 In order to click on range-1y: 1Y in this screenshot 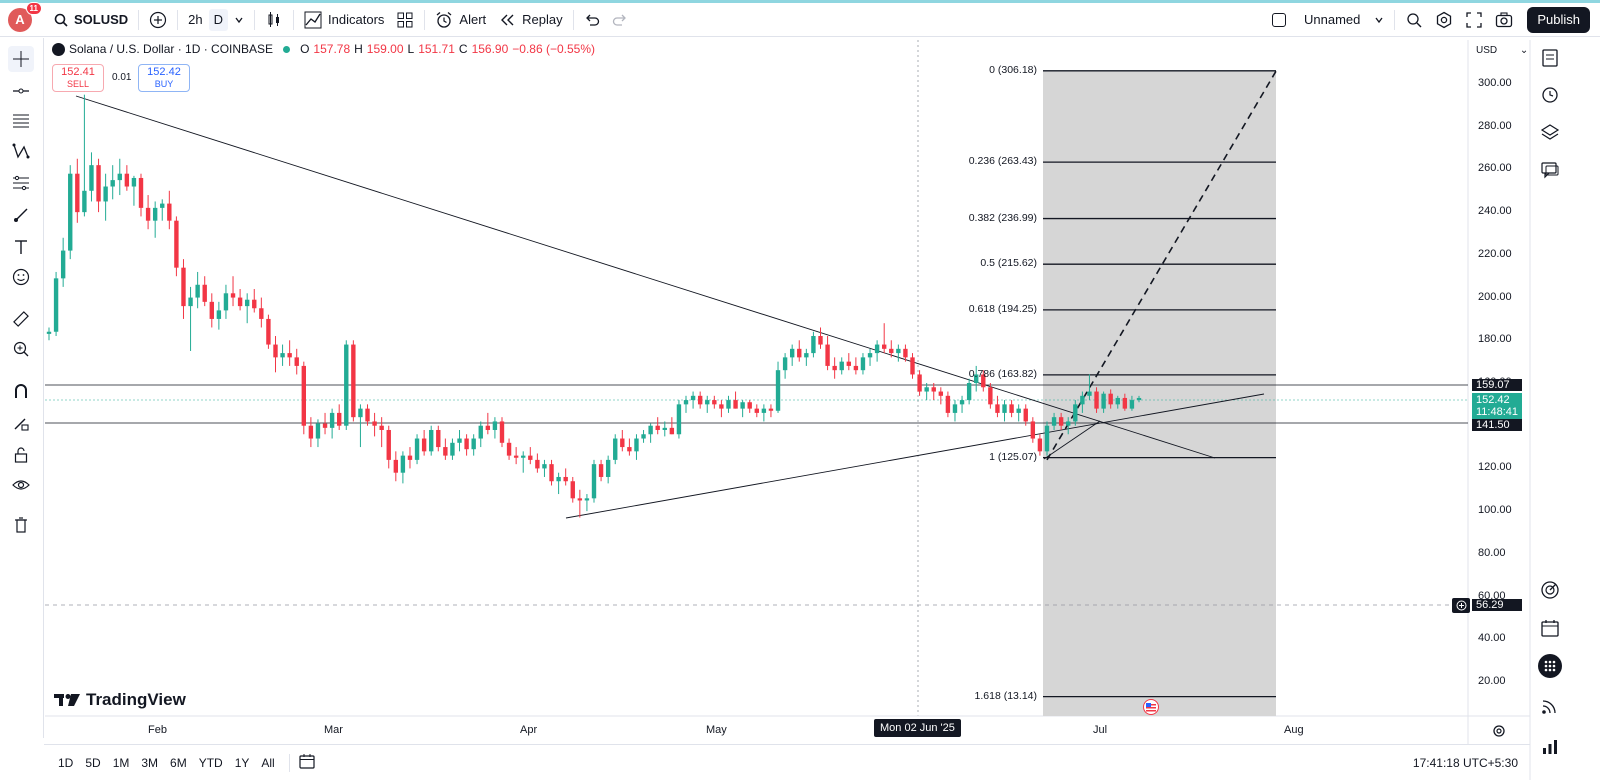, I will do `click(242, 762)`.